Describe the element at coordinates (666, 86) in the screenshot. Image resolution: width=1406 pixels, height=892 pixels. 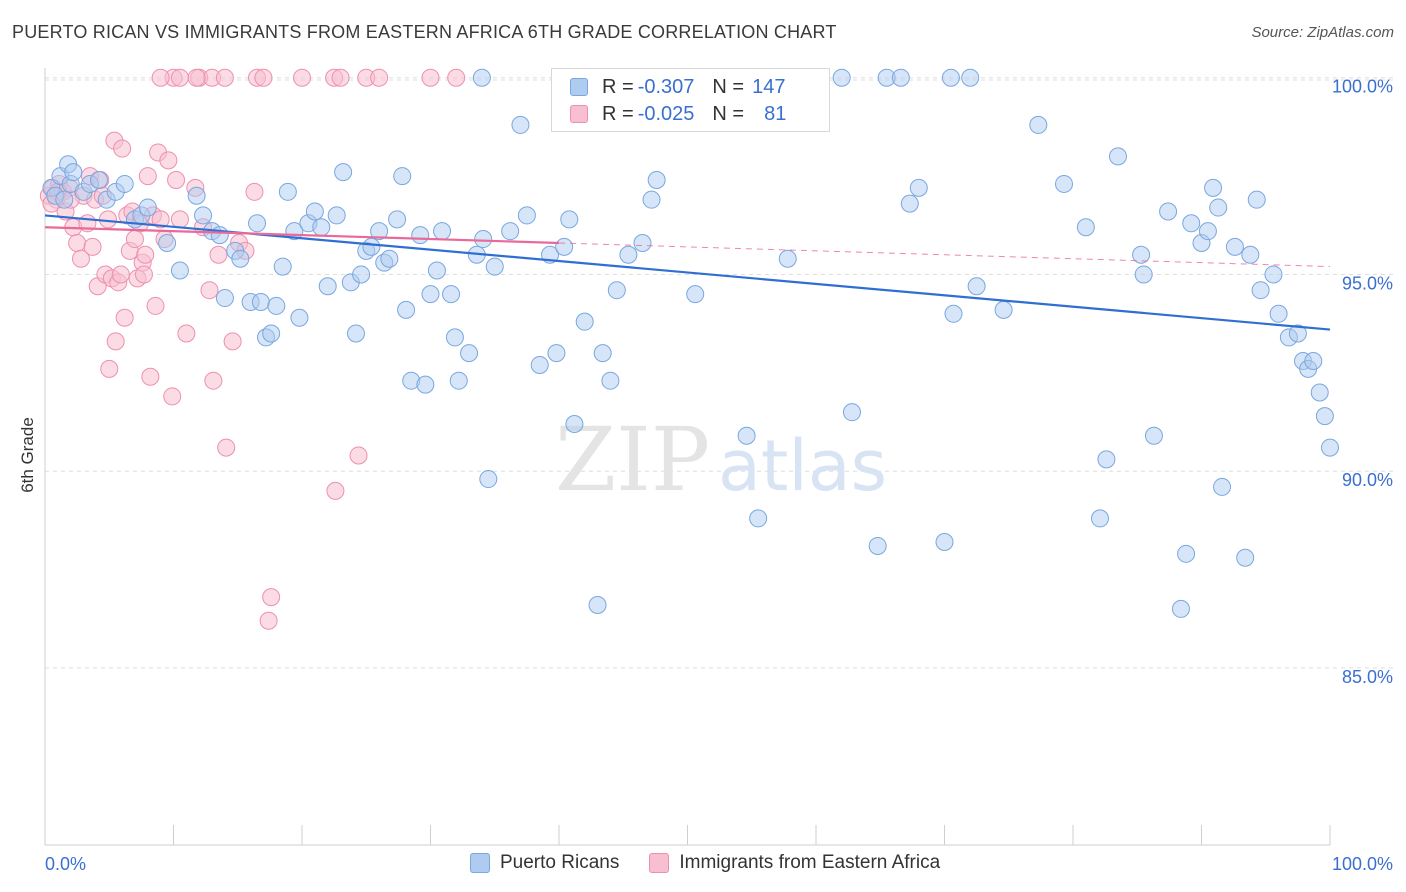
I see `legend-r-value: -0.307` at that location.